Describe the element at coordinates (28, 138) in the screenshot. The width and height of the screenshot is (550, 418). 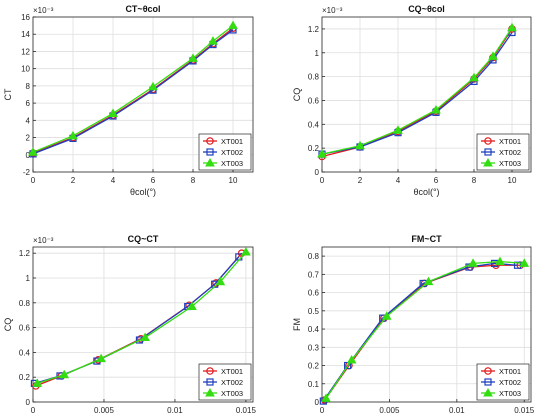
I see `y-tick-label: 2` at that location.